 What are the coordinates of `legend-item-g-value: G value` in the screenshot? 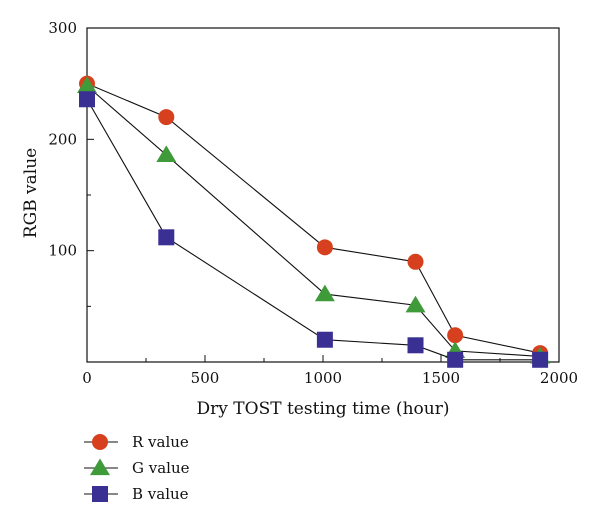 It's located at (137, 467).